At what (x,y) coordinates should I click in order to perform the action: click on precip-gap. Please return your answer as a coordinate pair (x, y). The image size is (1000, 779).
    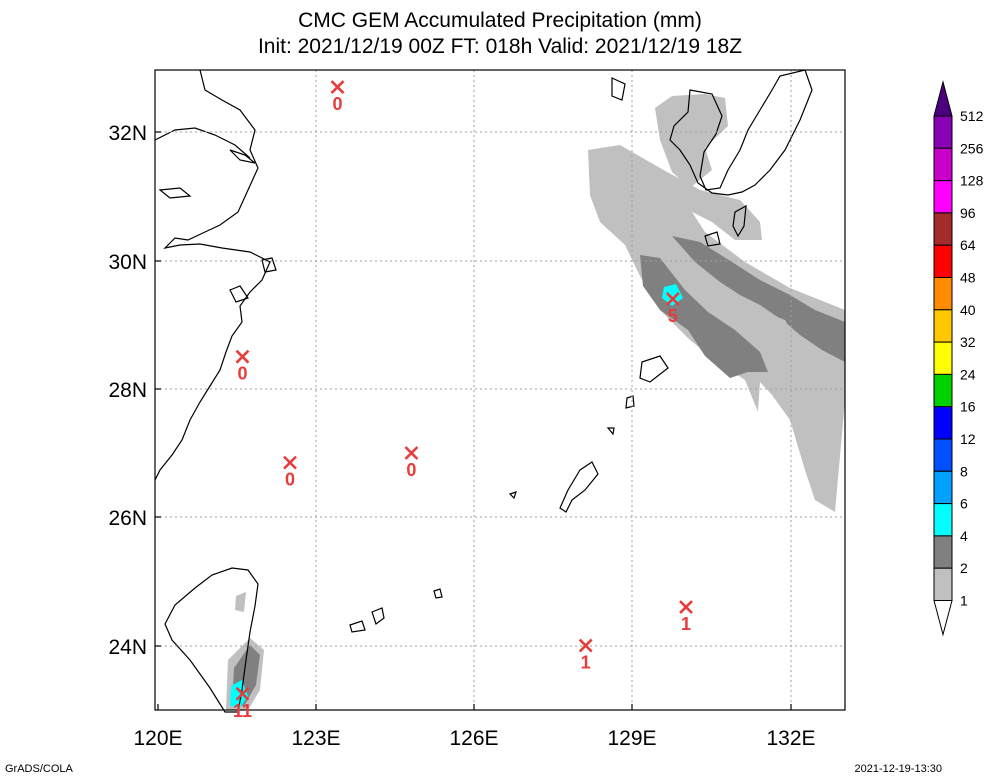
    Looking at the image, I should click on (727, 310).